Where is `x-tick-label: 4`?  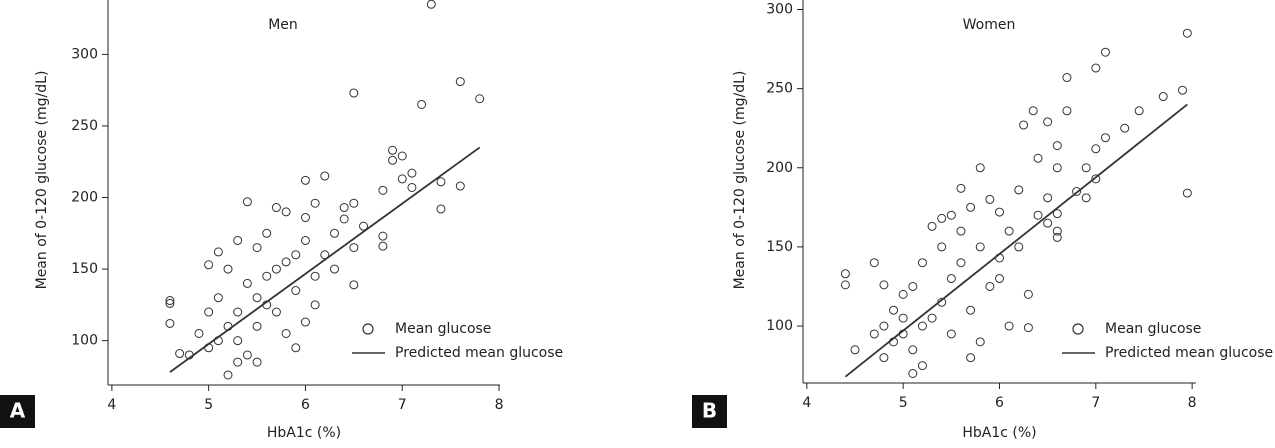 x-tick-label: 4 is located at coordinates (111, 405).